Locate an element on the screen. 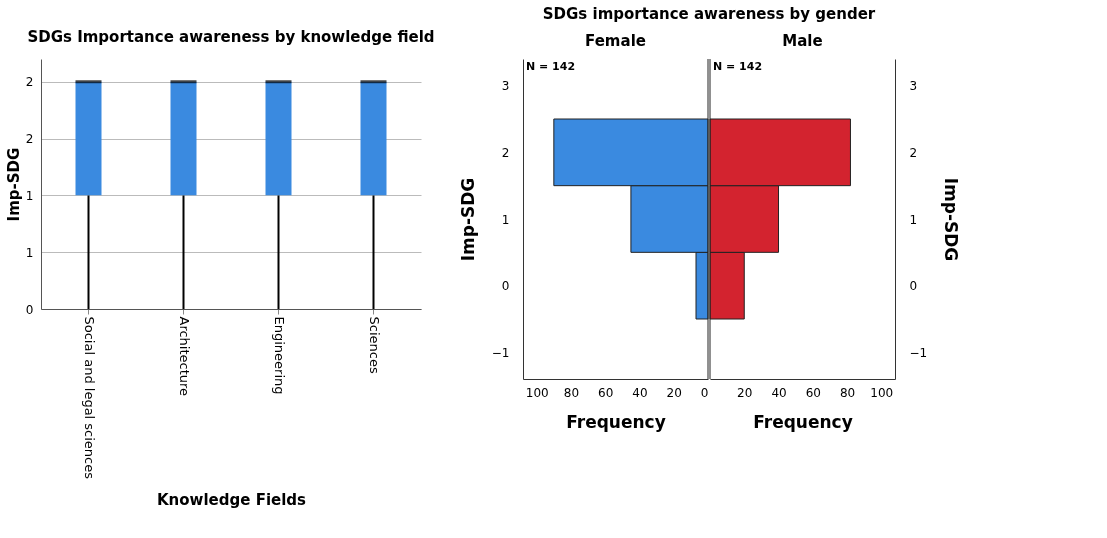 The width and height of the screenshot is (1107, 538). chart-title: SDGs importance awareness by gender is located at coordinates (709, 13).